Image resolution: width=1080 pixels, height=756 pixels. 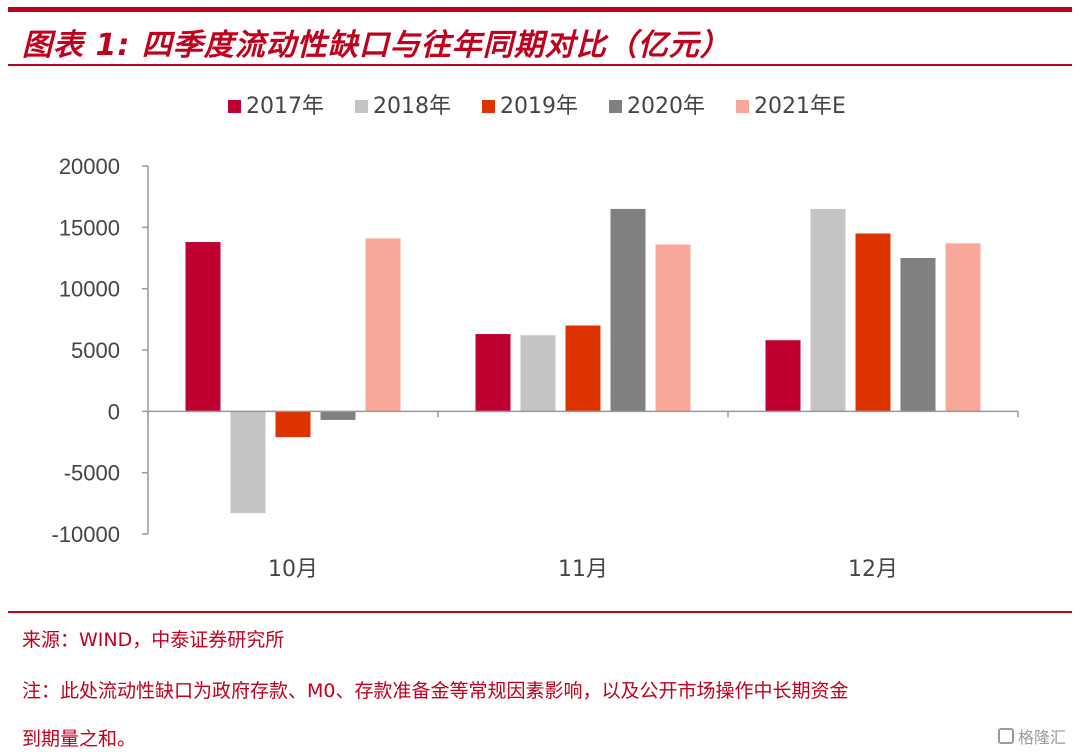 What do you see at coordinates (92, 473) in the screenshot?
I see `y-tick-label: -5000` at bounding box center [92, 473].